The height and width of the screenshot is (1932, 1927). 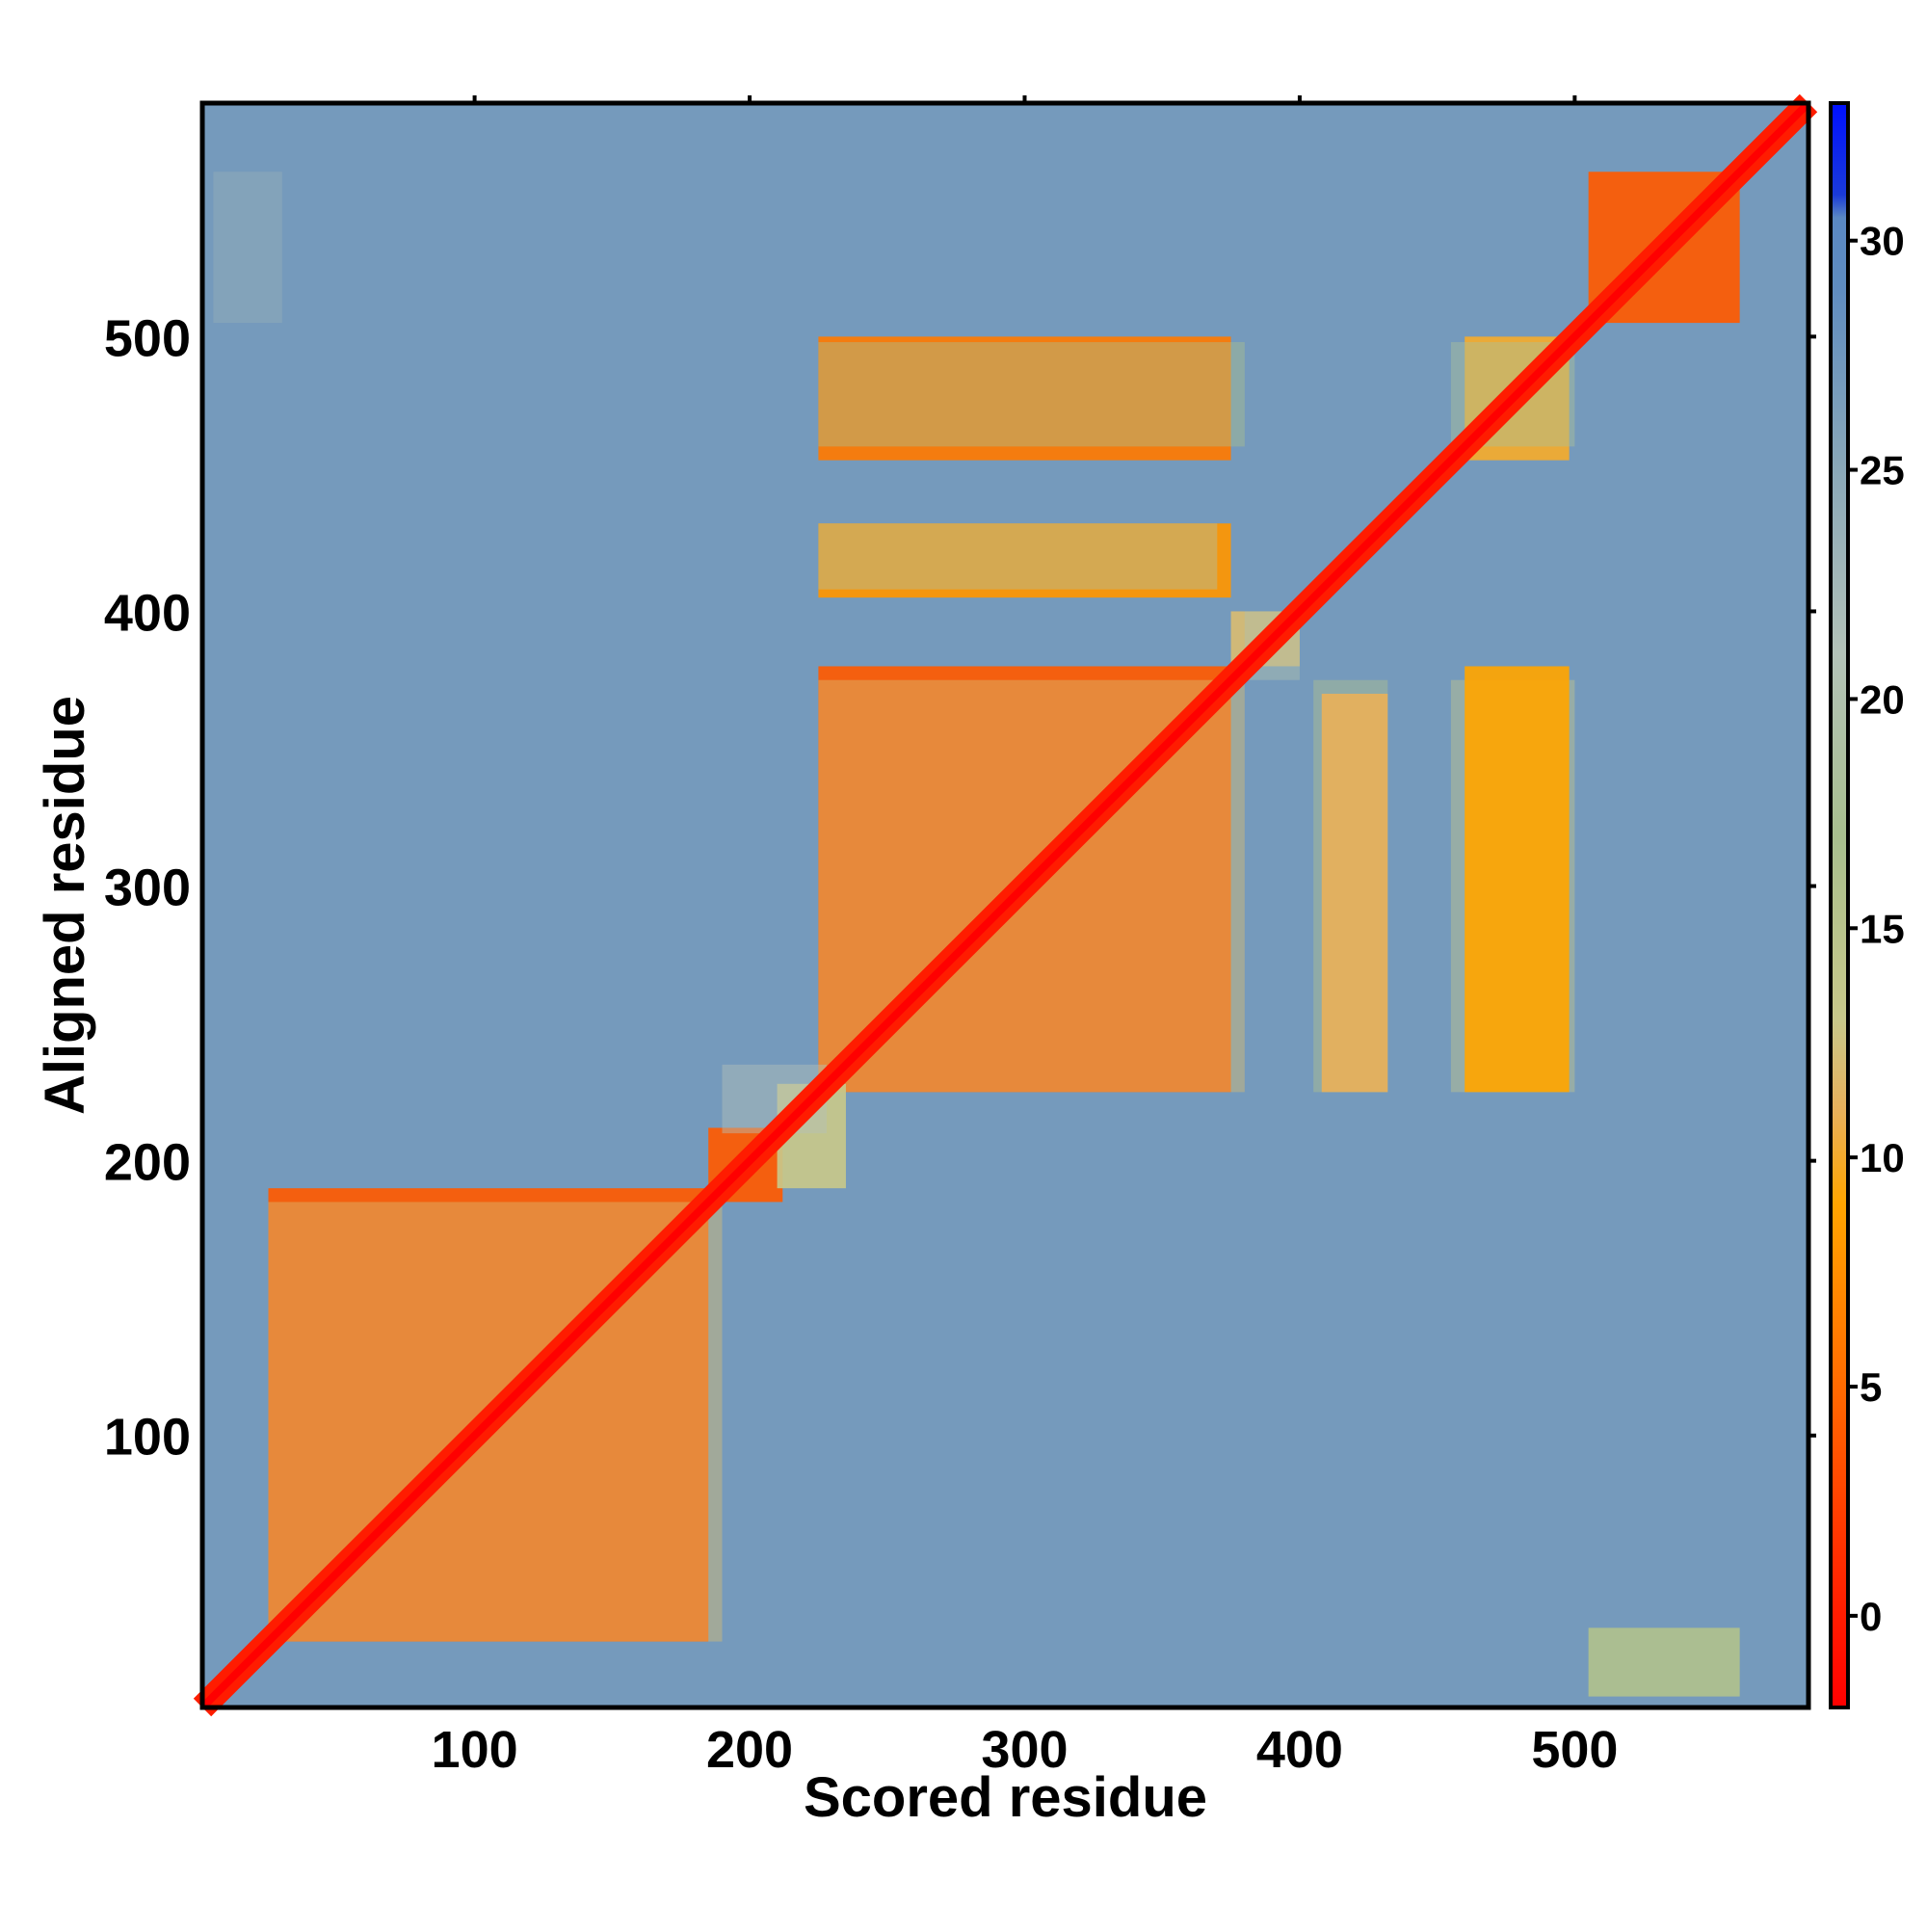 I want to click on colorbar, so click(x=1840, y=905).